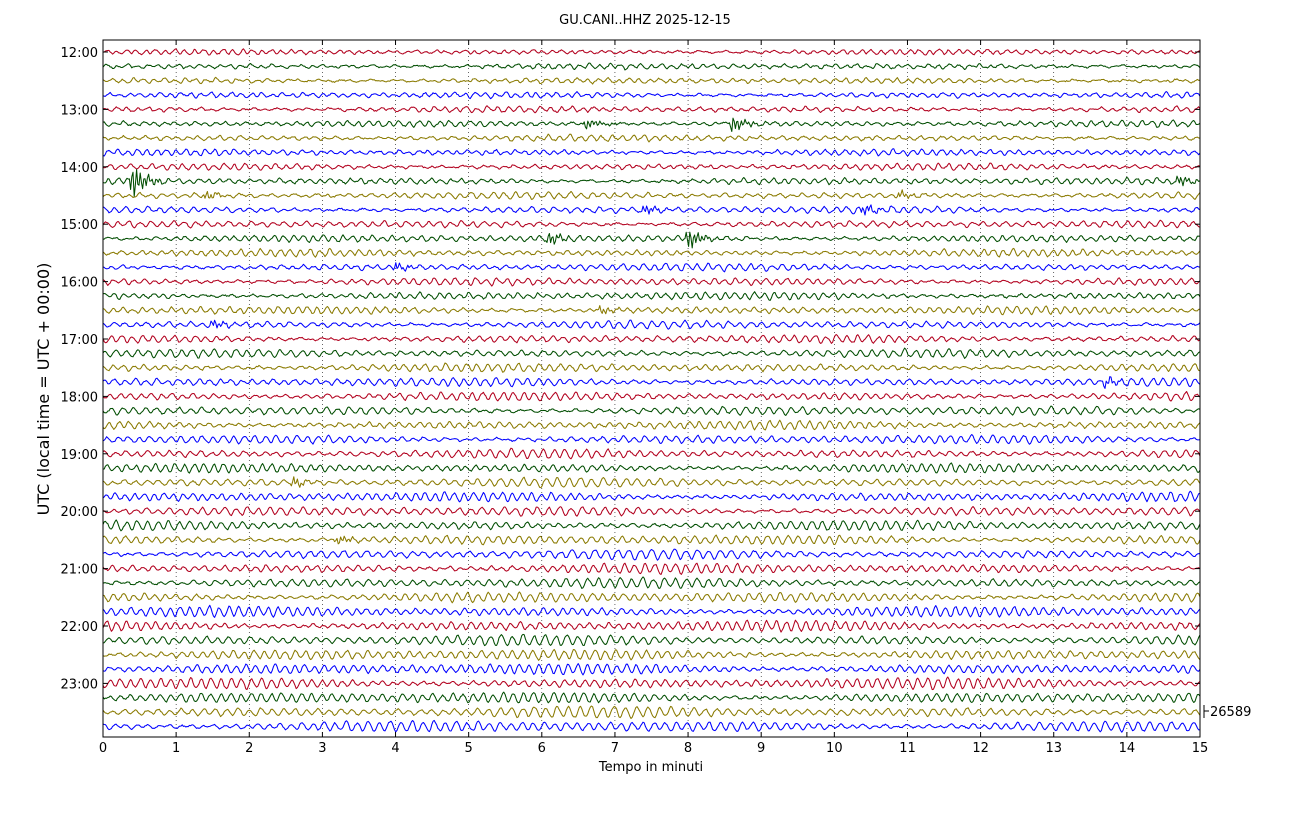 This screenshot has width=1290, height=819. What do you see at coordinates (103, 748) in the screenshot?
I see `x-tick-label: 0` at bounding box center [103, 748].